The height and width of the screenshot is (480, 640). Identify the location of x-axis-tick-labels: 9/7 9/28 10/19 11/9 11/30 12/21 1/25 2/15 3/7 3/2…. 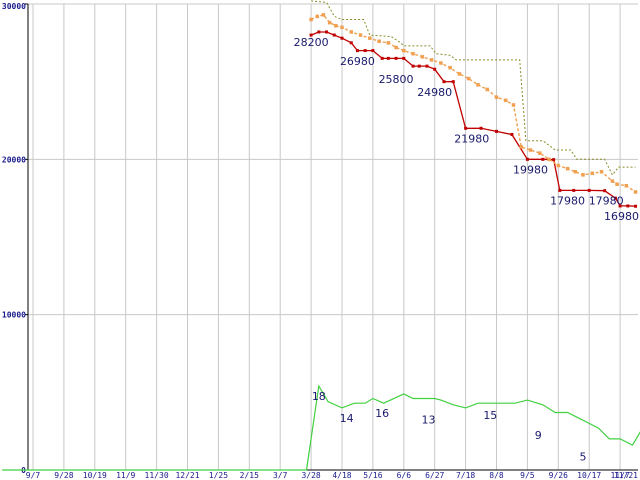
(332, 475).